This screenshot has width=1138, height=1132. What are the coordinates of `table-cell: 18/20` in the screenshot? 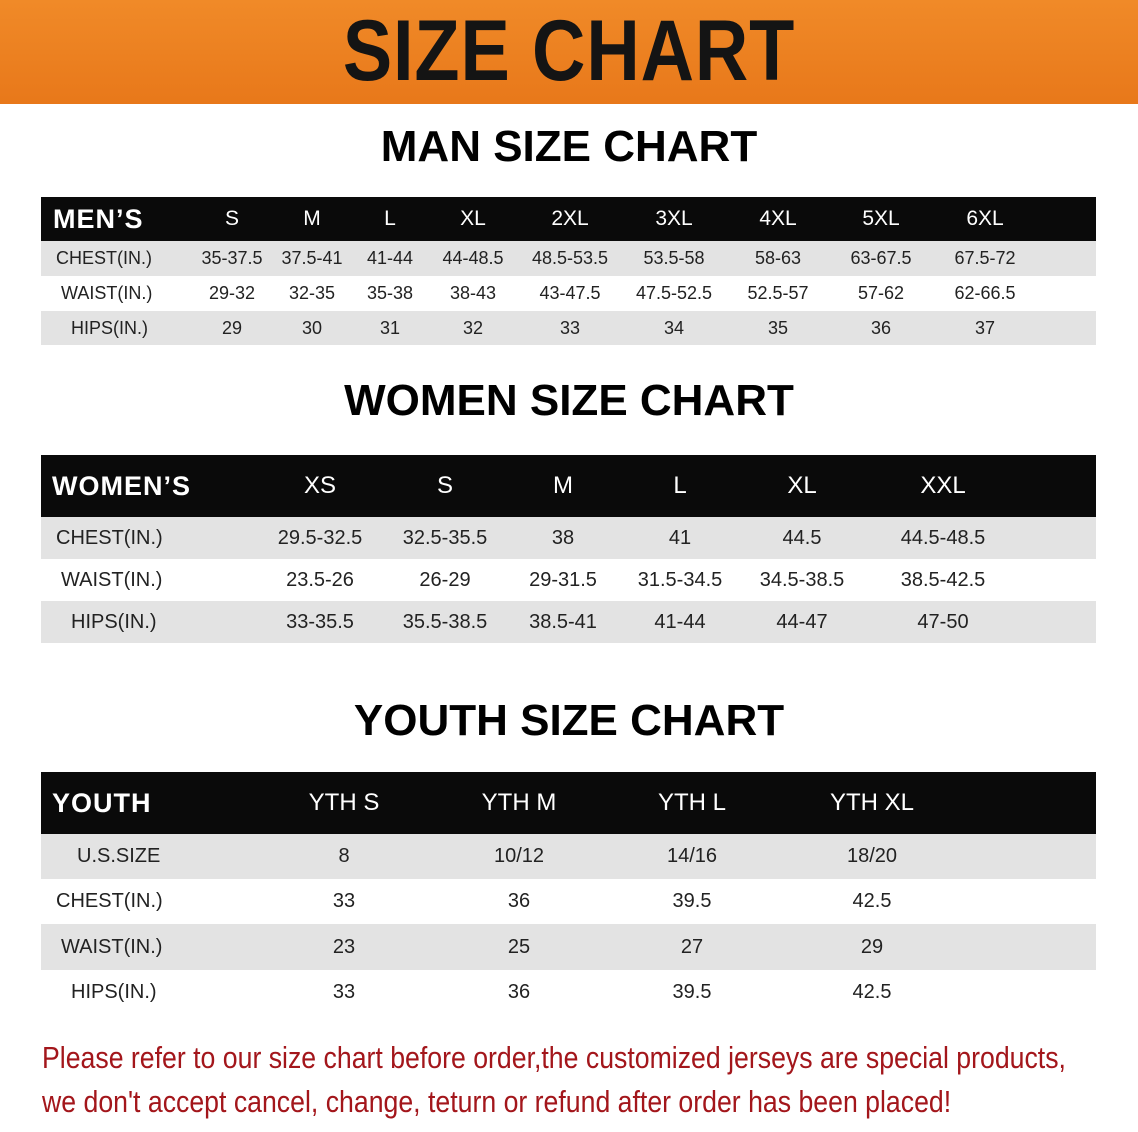 It's located at (872, 856).